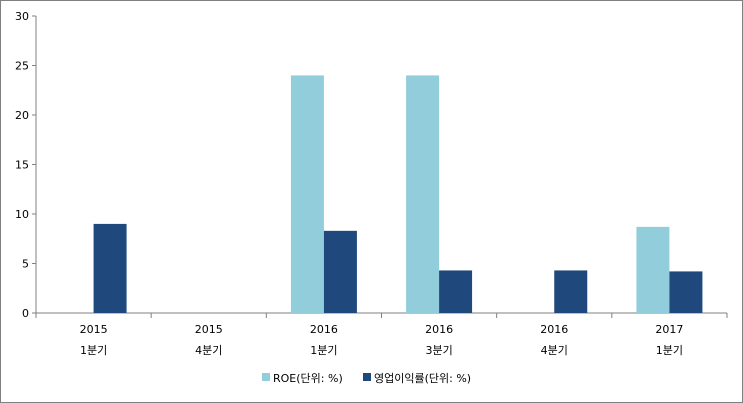  Describe the element at coordinates (22, 165) in the screenshot. I see `y-tick-label: 15` at that location.